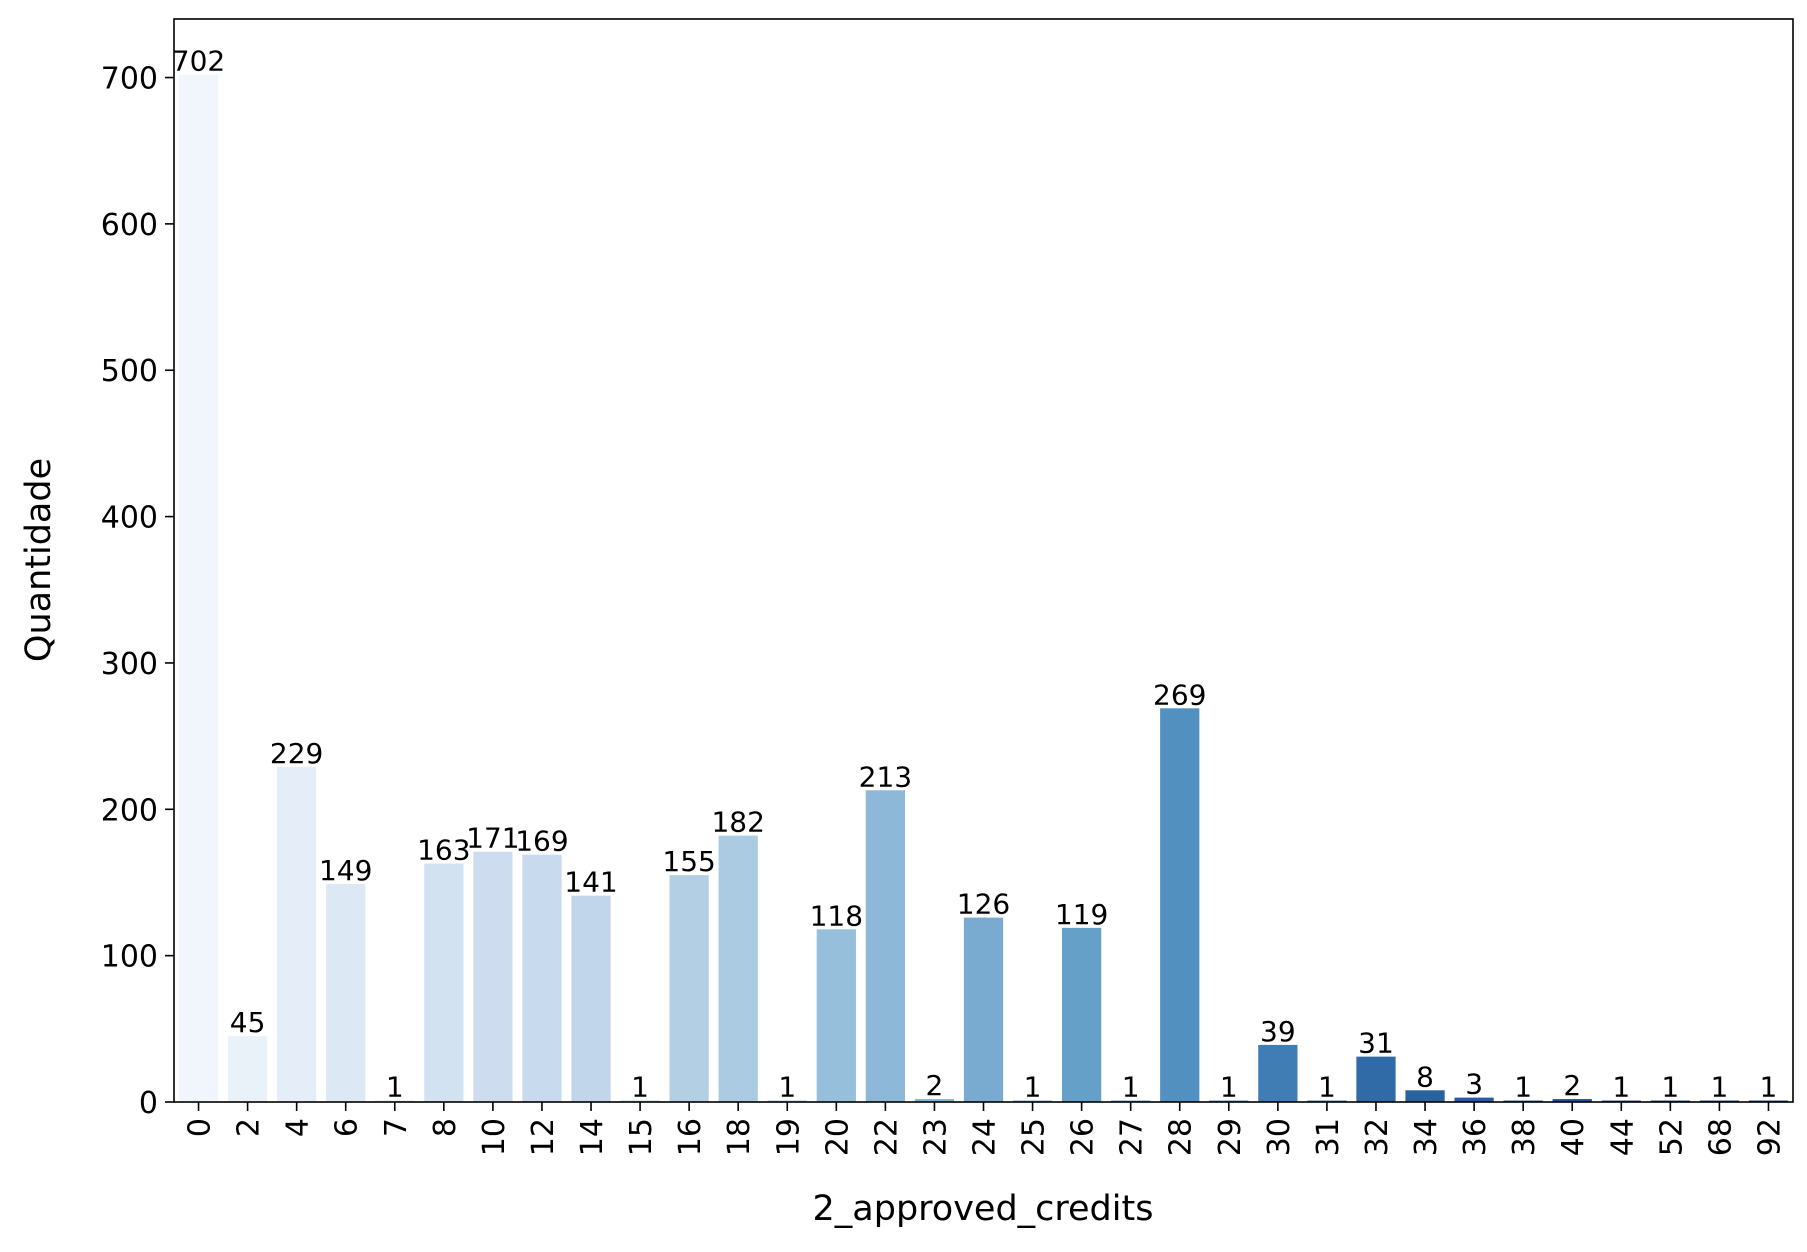  Describe the element at coordinates (1229, 1087) in the screenshot. I see `data-label-29: 1` at that location.